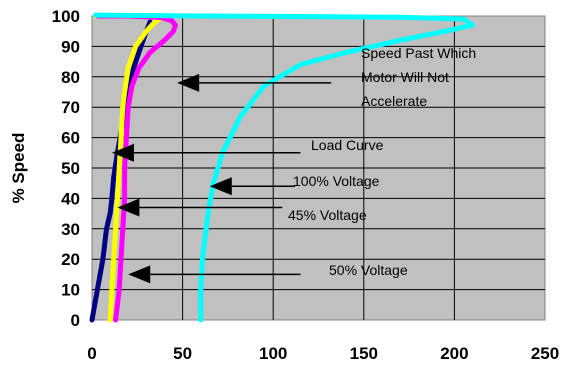  Describe the element at coordinates (273, 353) in the screenshot. I see `x-tick-label-100: 100` at that location.